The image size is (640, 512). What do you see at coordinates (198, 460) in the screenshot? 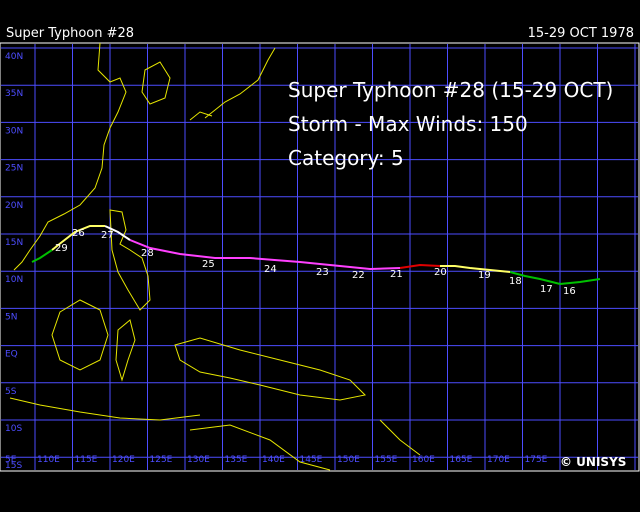
I see `lon-label: 130E` at bounding box center [198, 460].